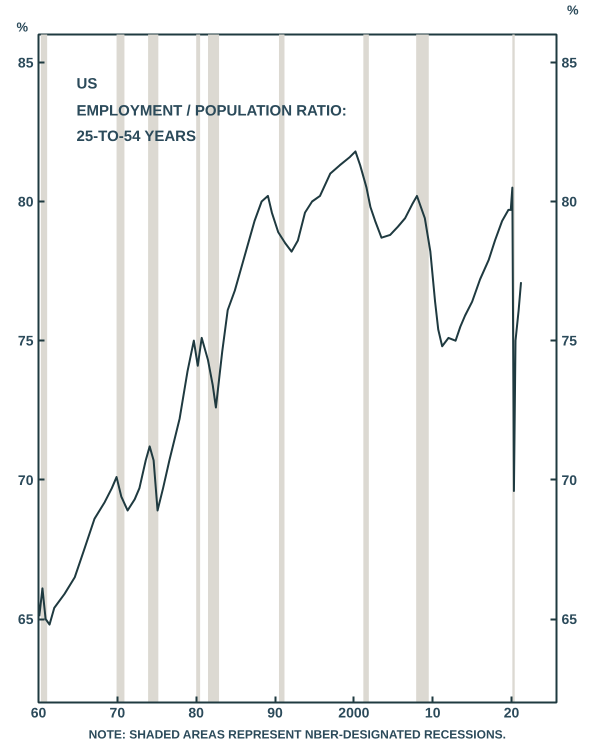 The height and width of the screenshot is (746, 590). What do you see at coordinates (570, 202) in the screenshot?
I see `y2-tick-label: 80` at bounding box center [570, 202].